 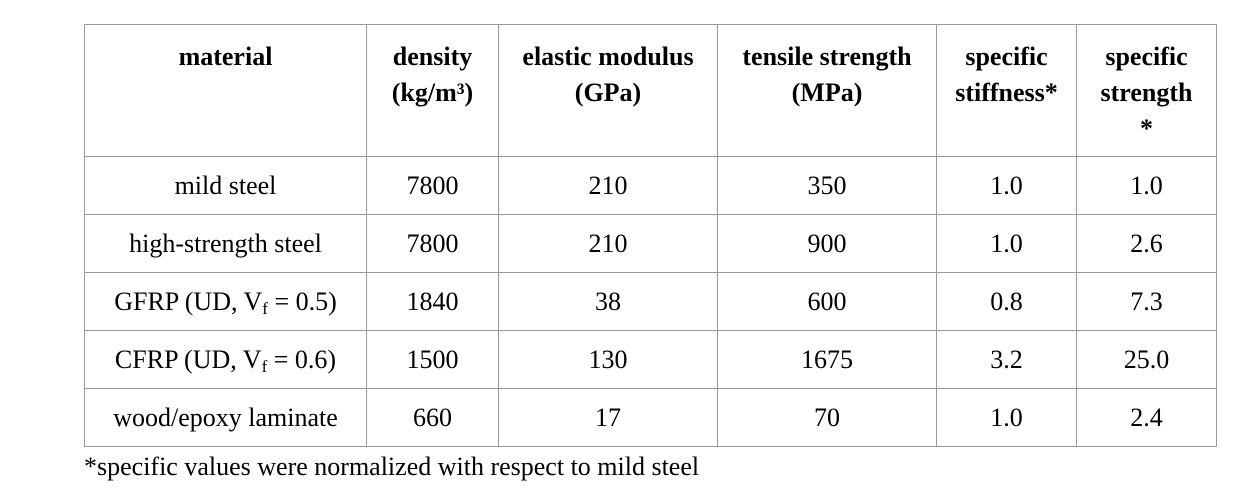 I want to click on table-row: wood/epoxy laminate 660 17 70 1.0 2.4, so click(x=650, y=417).